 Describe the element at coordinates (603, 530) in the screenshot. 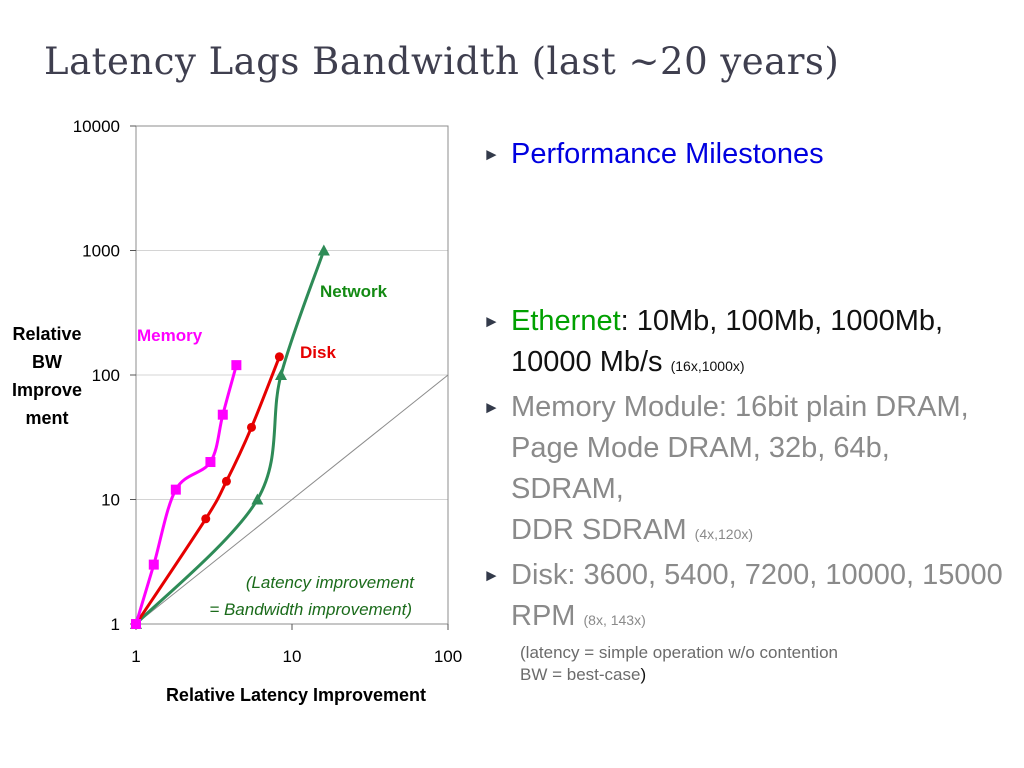

I see `memory-text-2: DDR SDRAM` at that location.